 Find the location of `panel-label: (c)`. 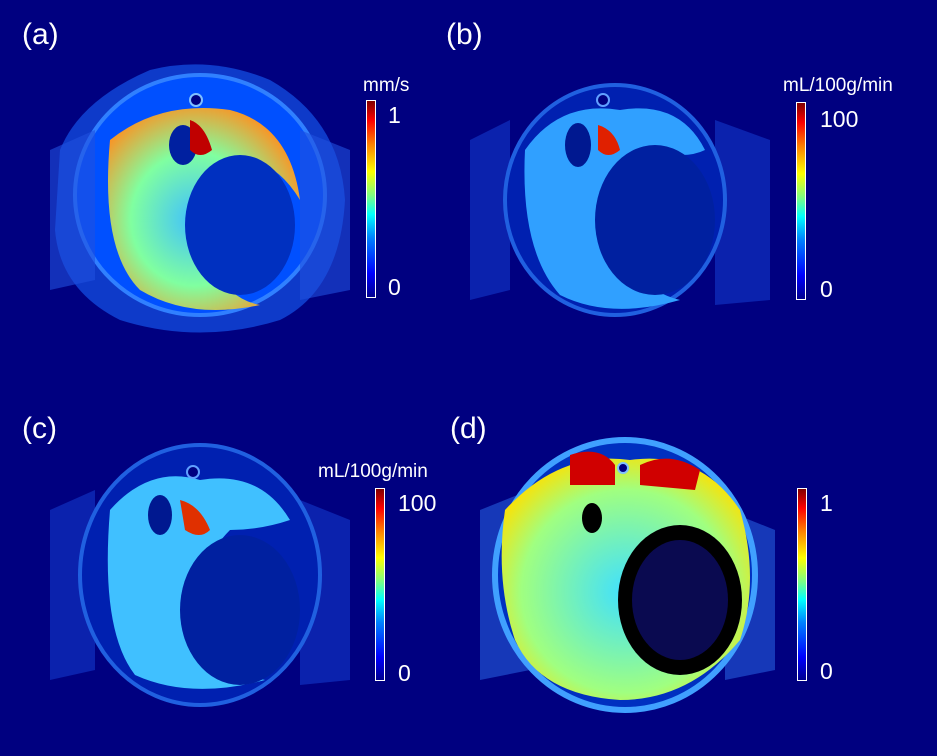

panel-label: (c) is located at coordinates (39, 428).